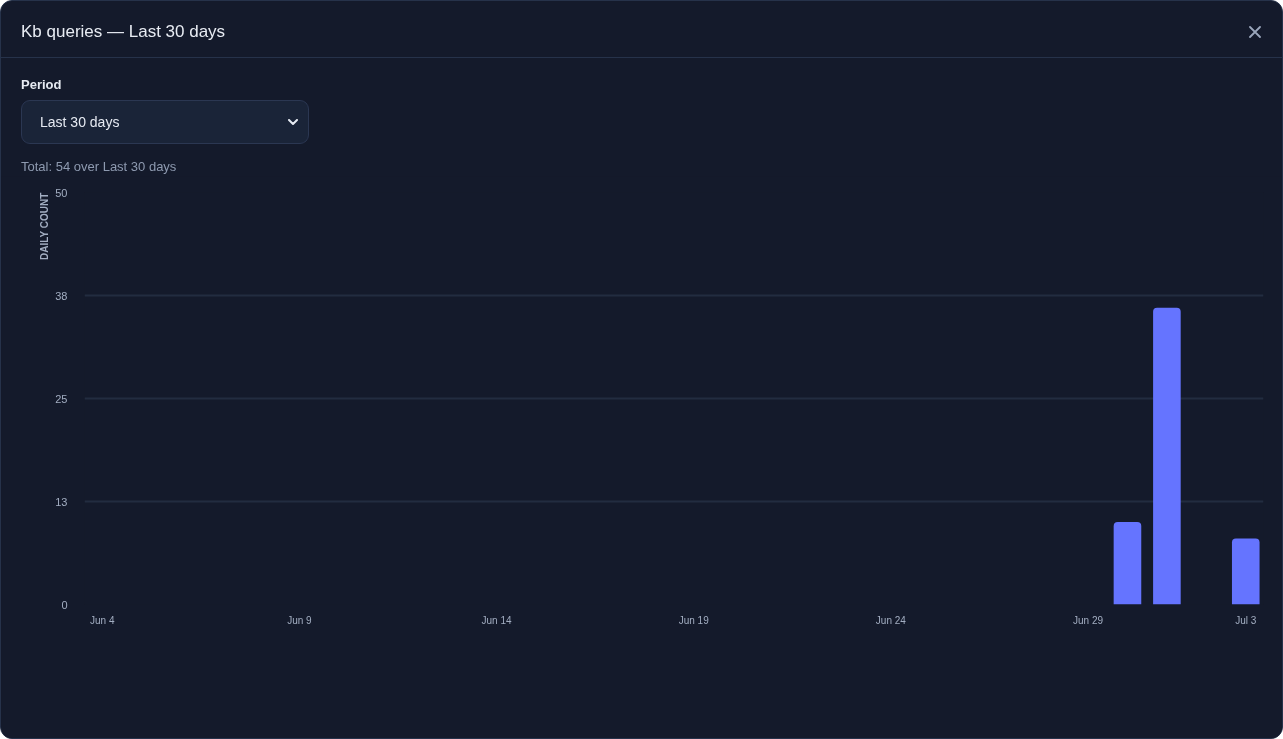 The width and height of the screenshot is (1283, 739). Describe the element at coordinates (891, 620) in the screenshot. I see `x-tick-label: Jun 24` at that location.